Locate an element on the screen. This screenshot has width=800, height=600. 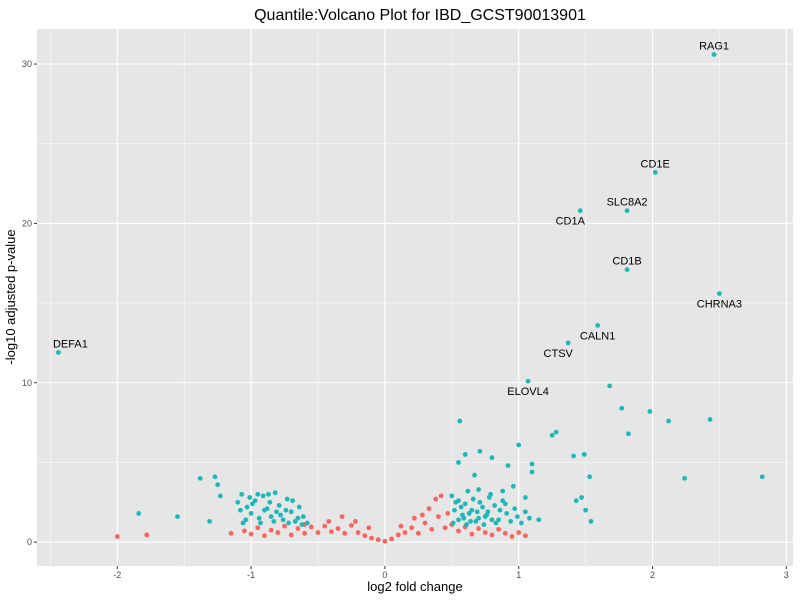
point-label: ELOVL4 is located at coordinates (528, 392).